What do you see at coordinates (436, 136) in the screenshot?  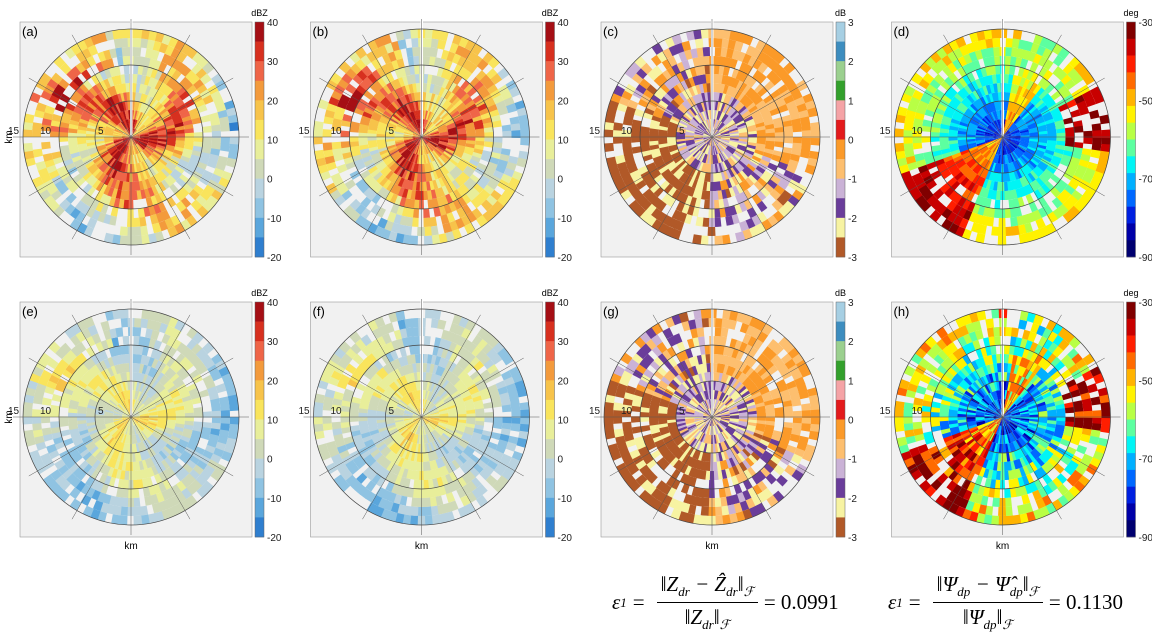 I see `radar-panel: 15105(b)403020100-10-20dBZ` at bounding box center [436, 136].